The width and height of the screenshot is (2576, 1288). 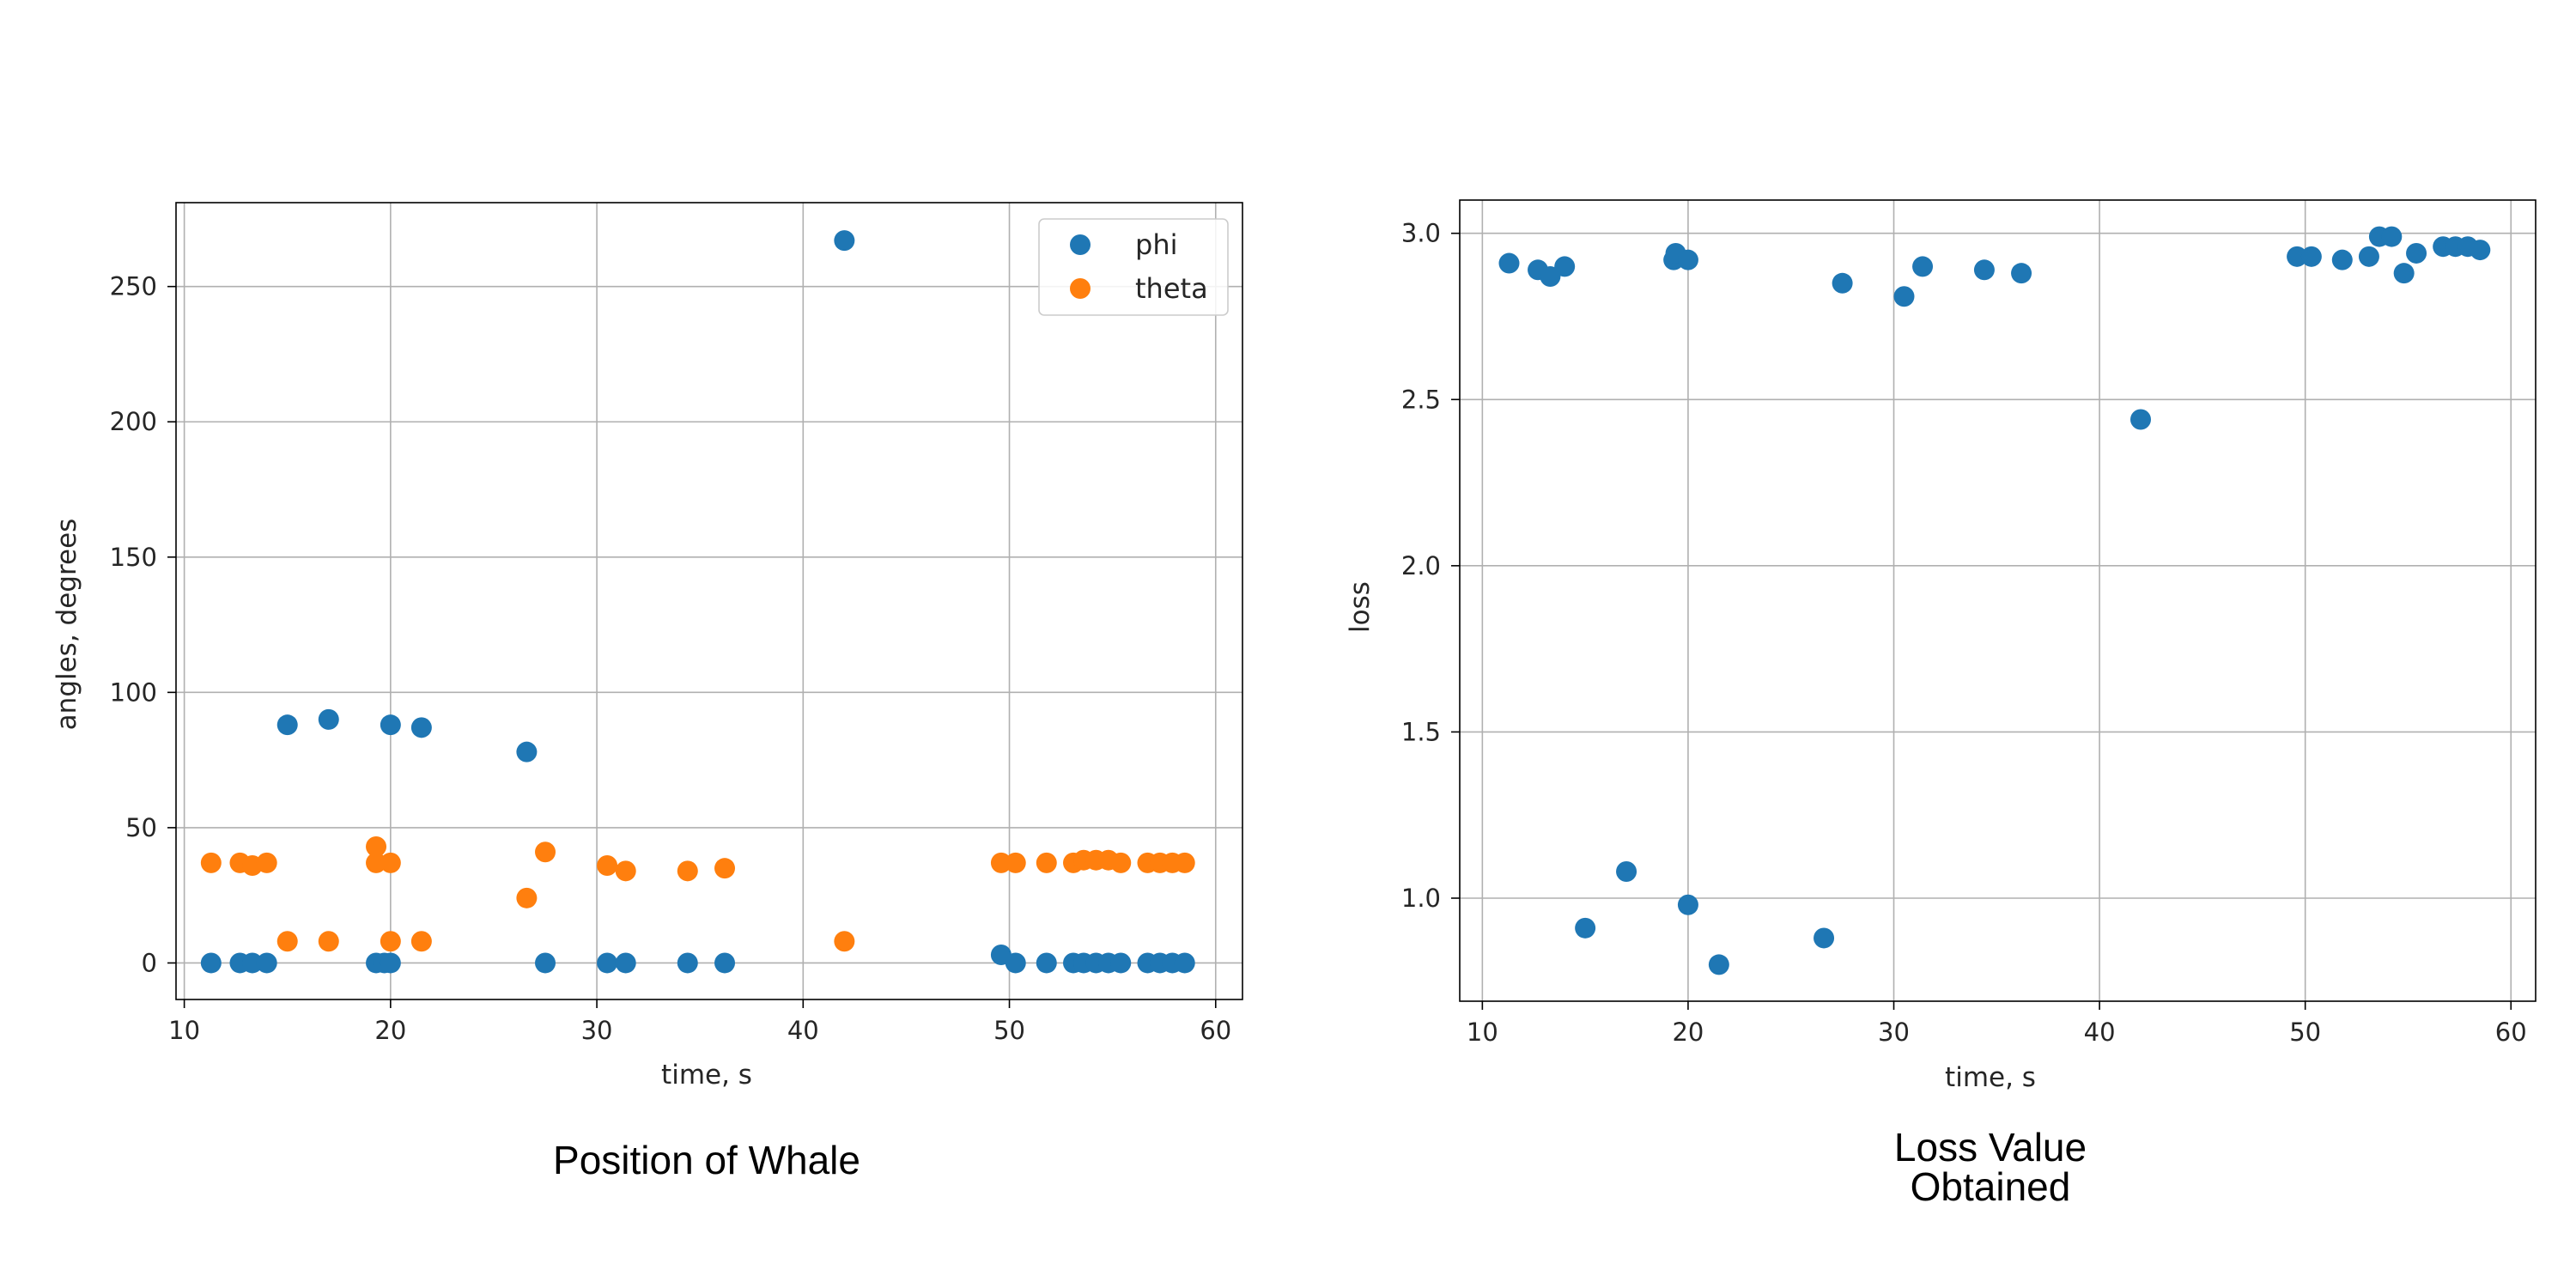 I want to click on y-axis-label: angles, degrees, so click(x=67, y=625).